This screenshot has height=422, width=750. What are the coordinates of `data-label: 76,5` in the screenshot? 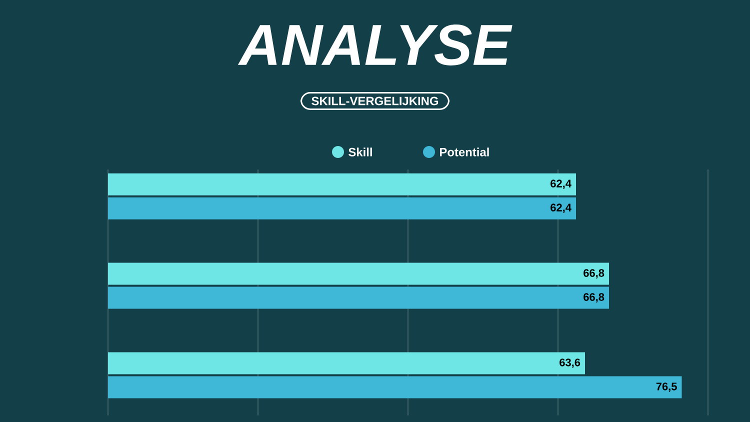 It's located at (666, 387).